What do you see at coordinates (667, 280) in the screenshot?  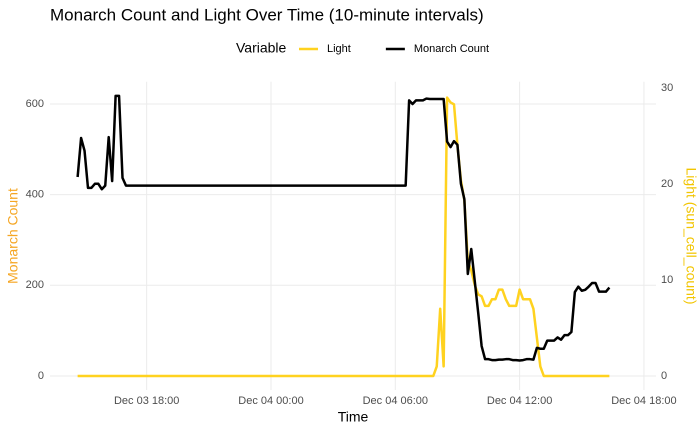 I see `y2-tick-label: 10` at bounding box center [667, 280].